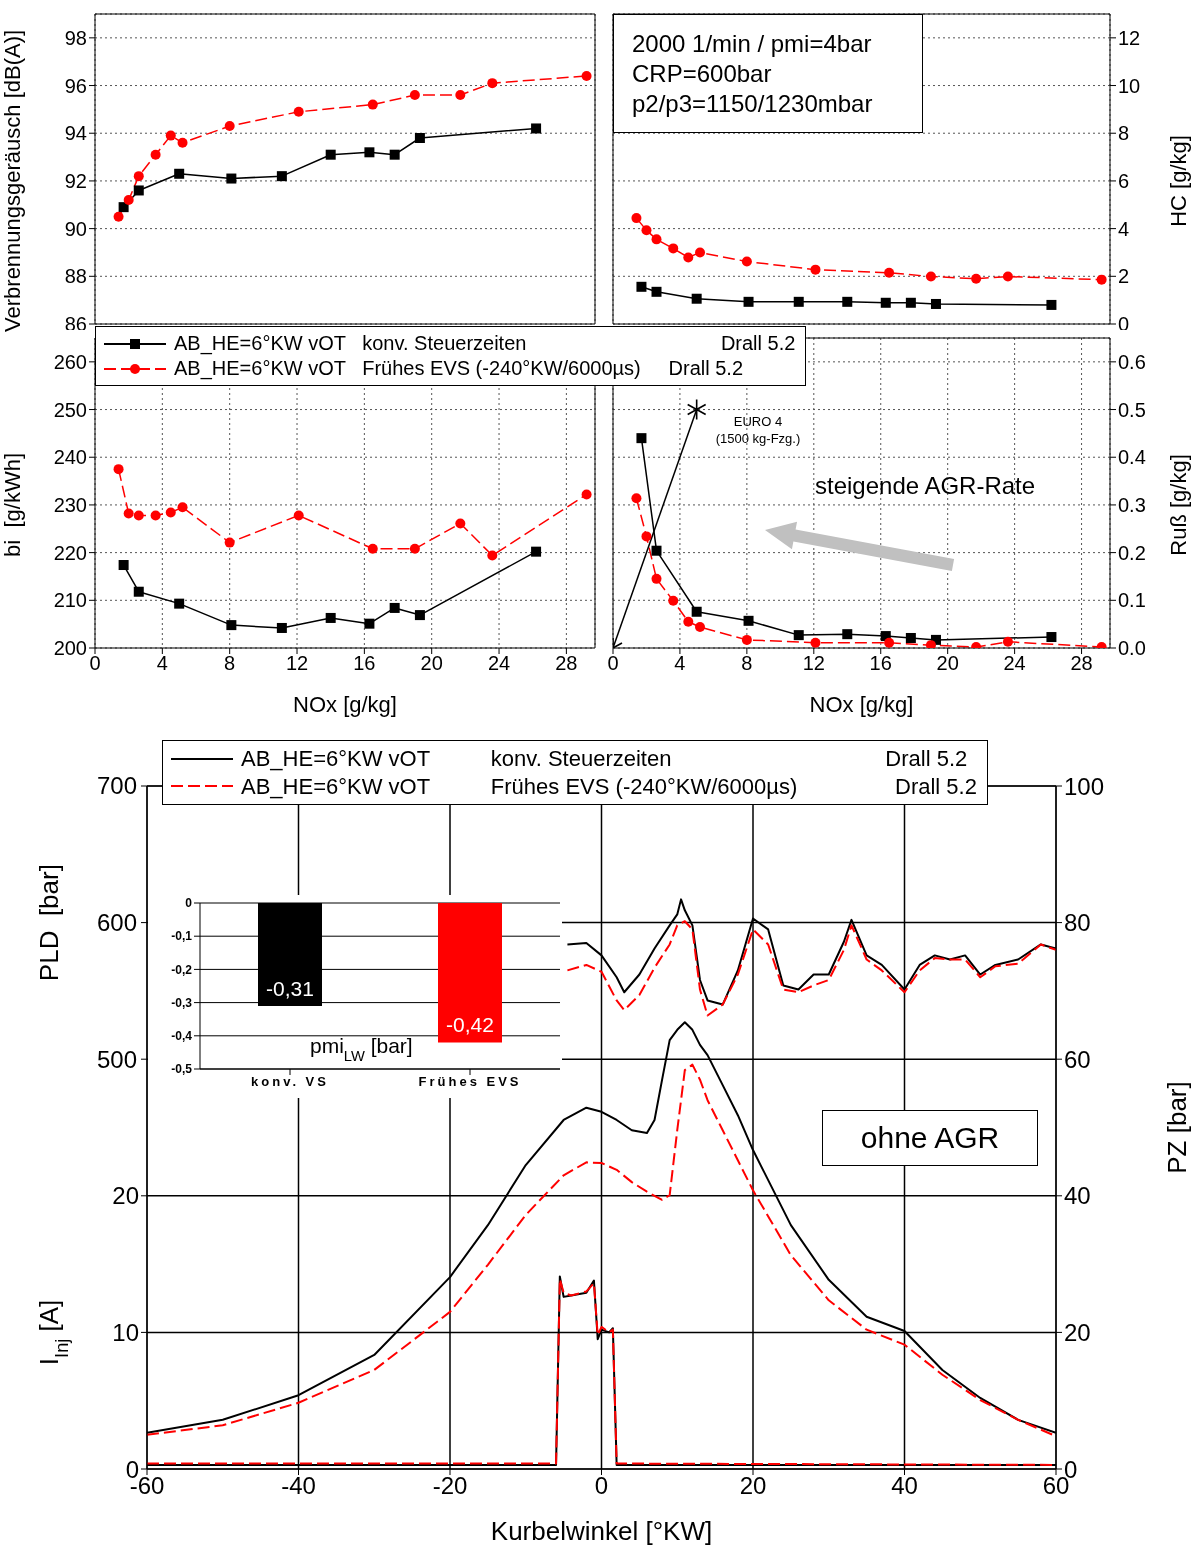  What do you see at coordinates (182, 969) in the screenshot?
I see `y-tick-label: -0,2` at bounding box center [182, 969].